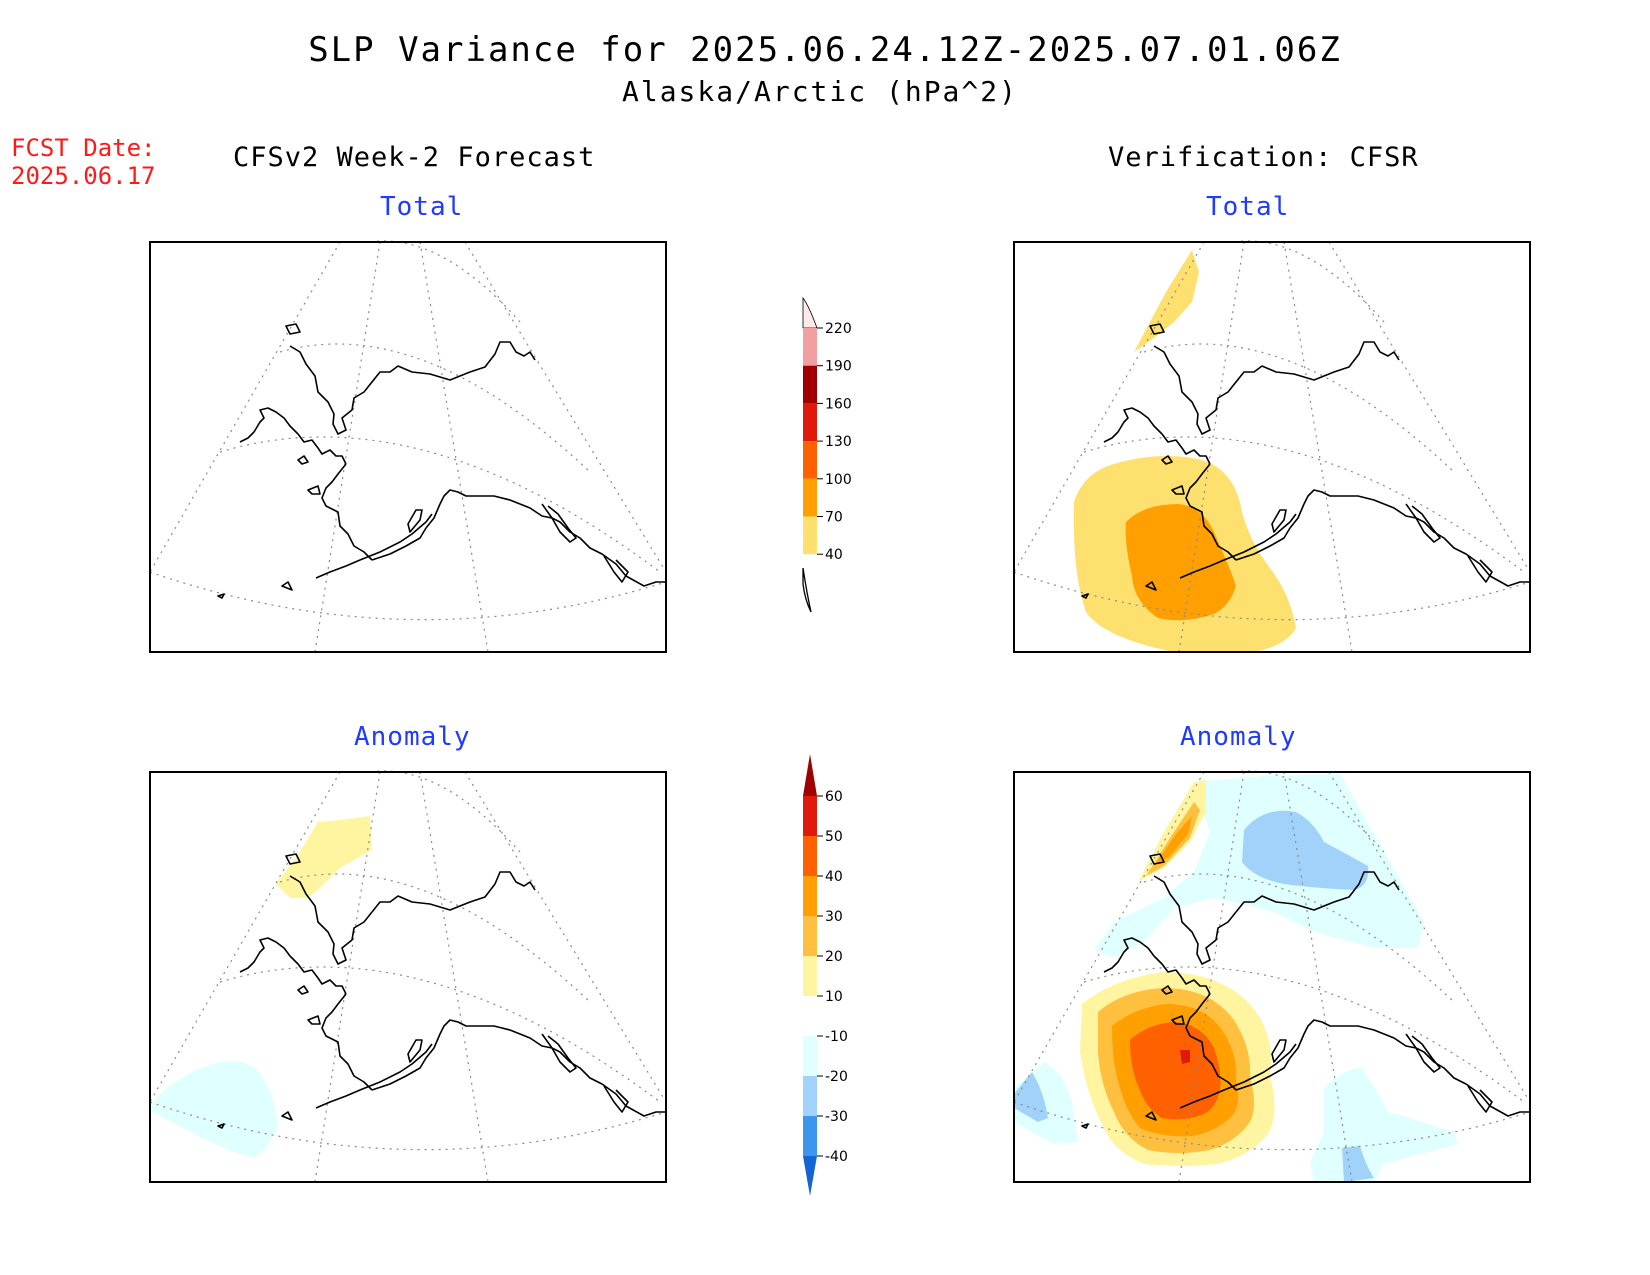 This screenshot has width=1650, height=1275. I want to click on contour-neg10-neg20, so click(215, 1109).